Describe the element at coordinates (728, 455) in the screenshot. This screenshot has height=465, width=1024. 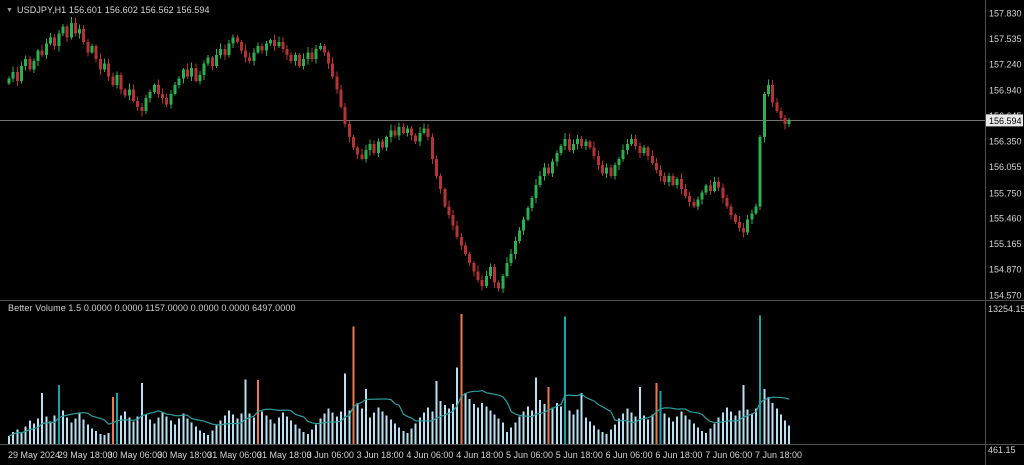
I see `time-axis-label: 7 Jun 06:00` at that location.